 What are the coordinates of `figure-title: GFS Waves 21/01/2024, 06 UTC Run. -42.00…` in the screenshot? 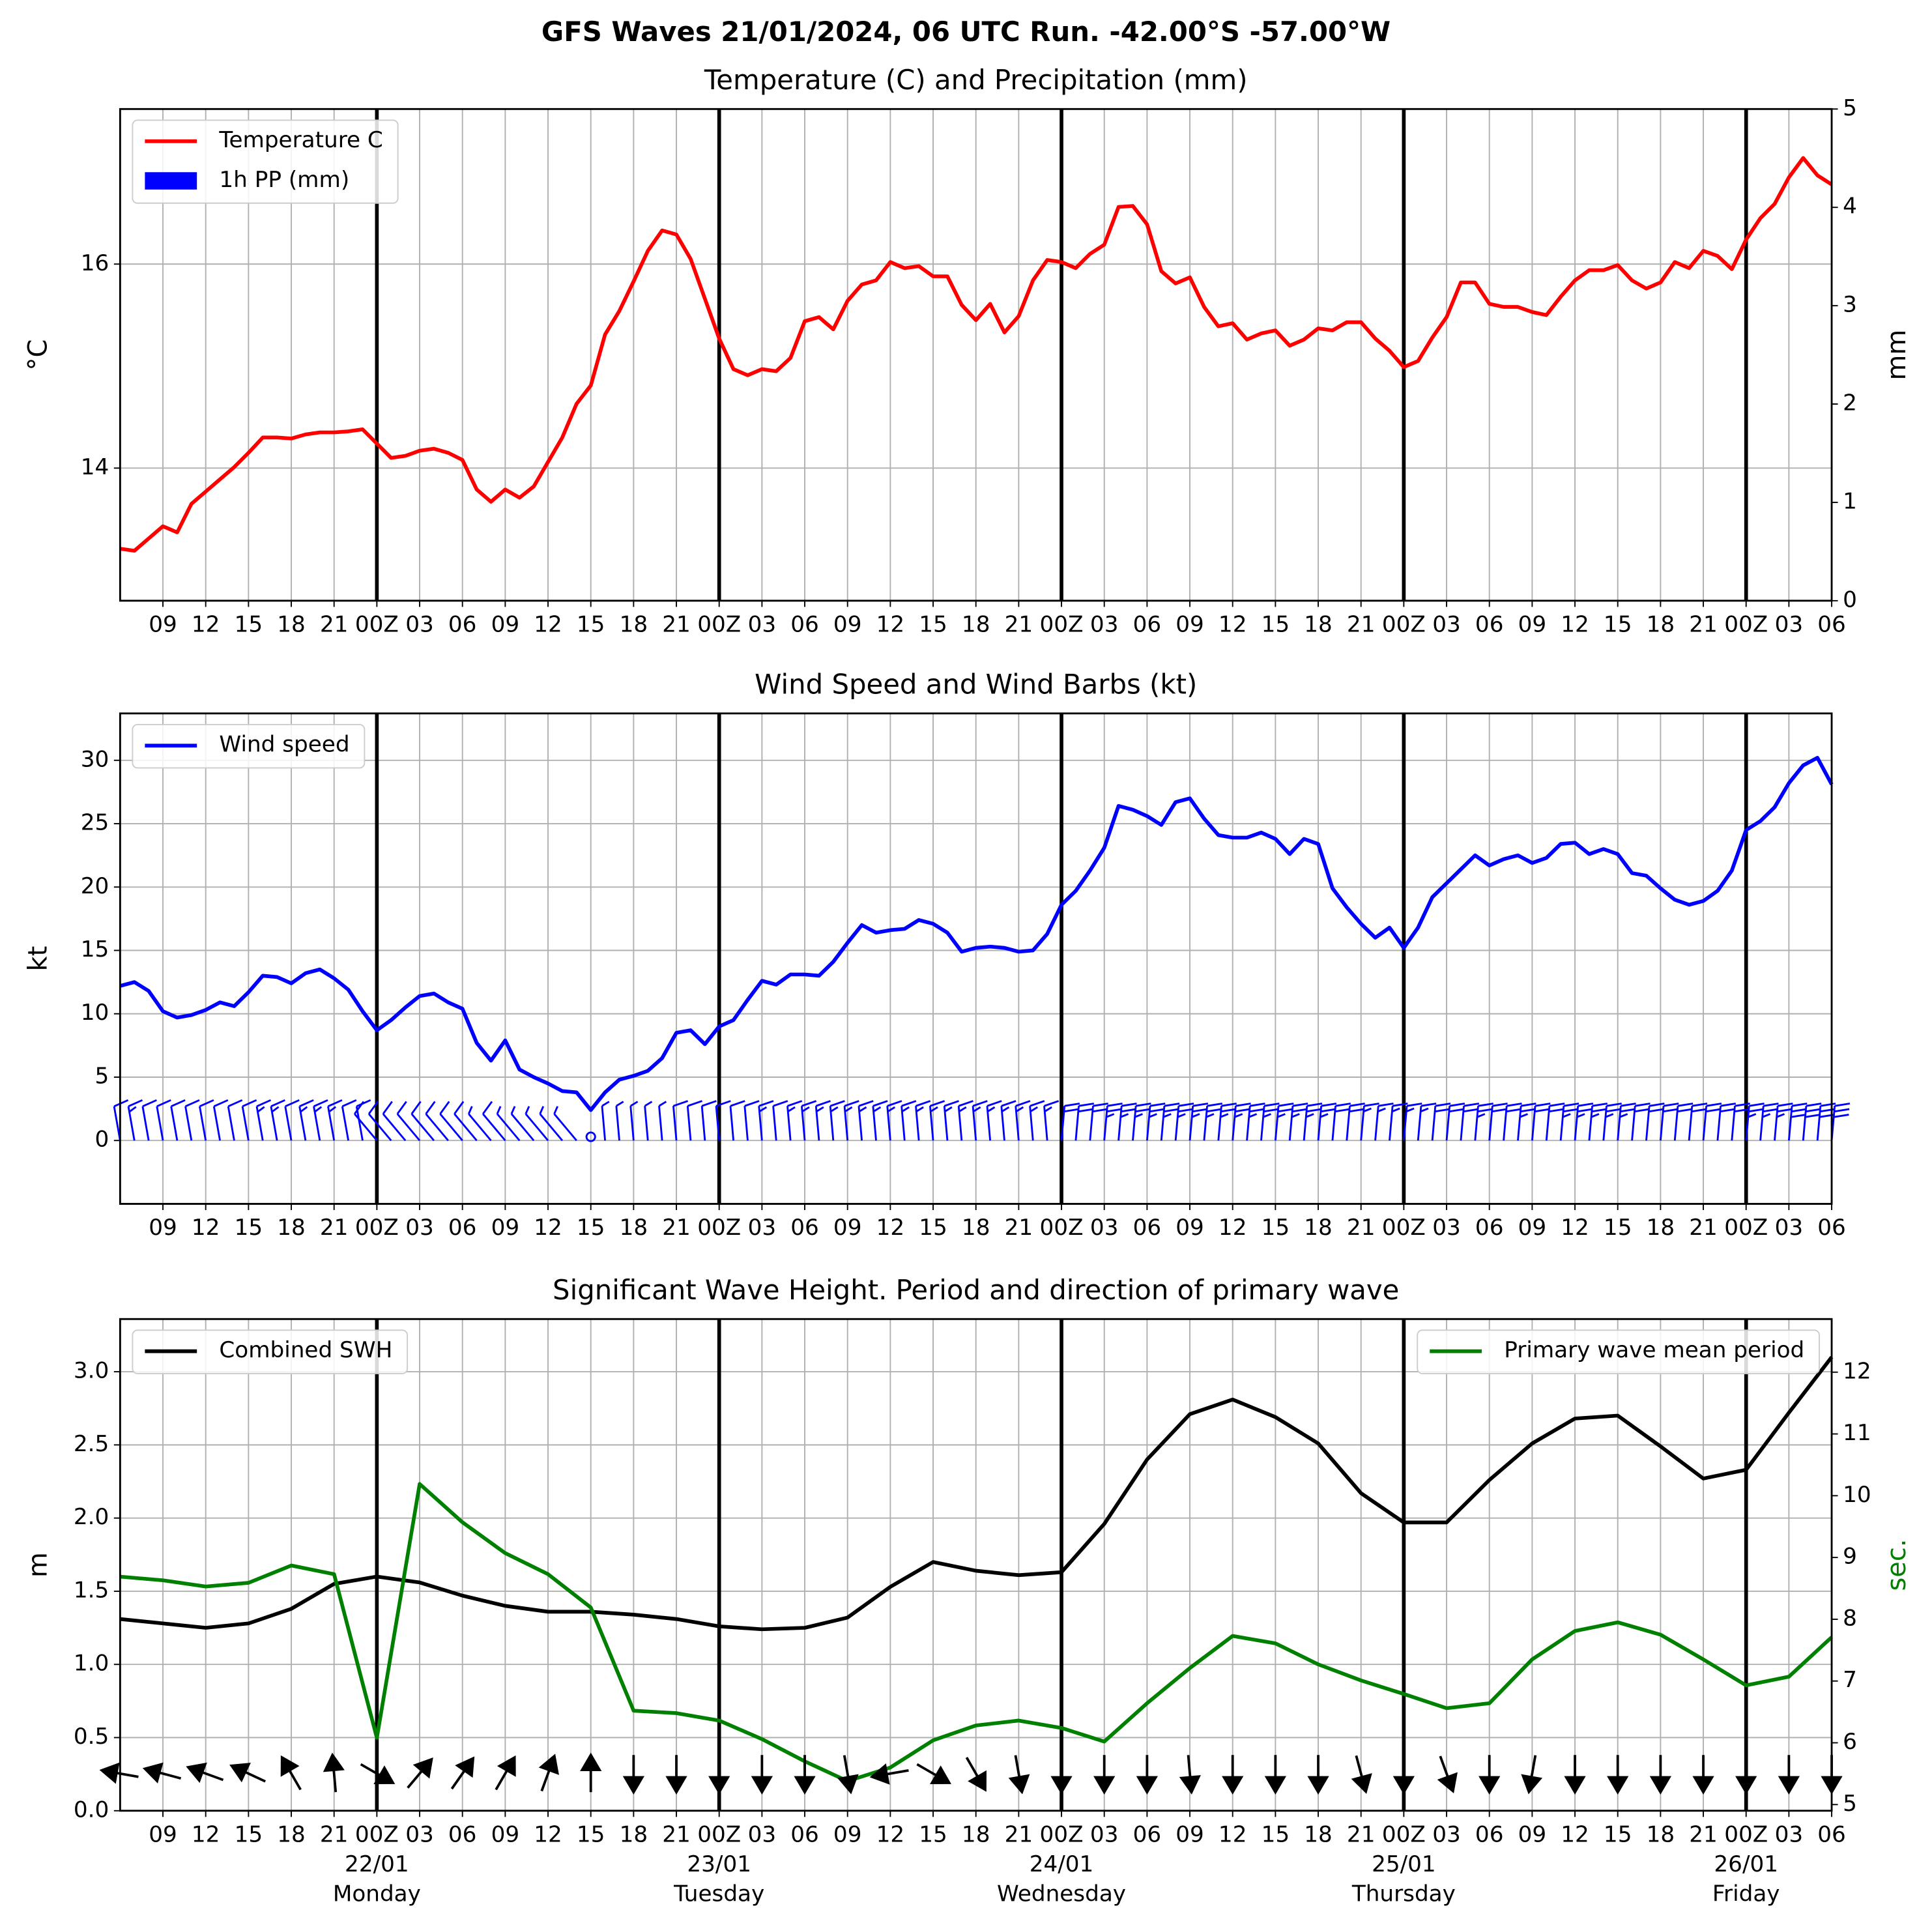 It's located at (966, 32).